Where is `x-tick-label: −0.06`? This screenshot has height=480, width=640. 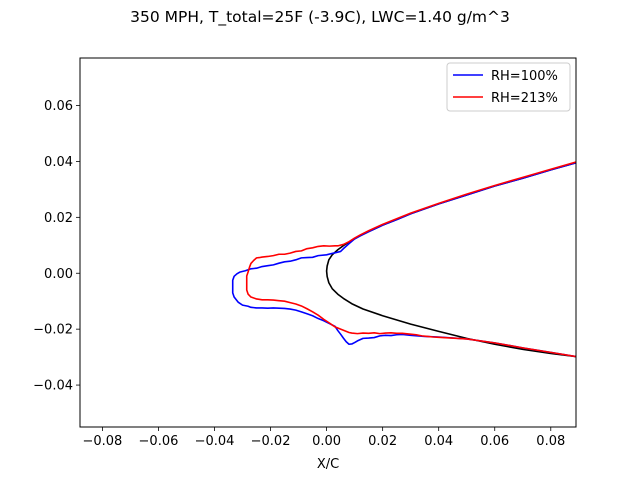 x-tick-label: −0.06 is located at coordinates (159, 441).